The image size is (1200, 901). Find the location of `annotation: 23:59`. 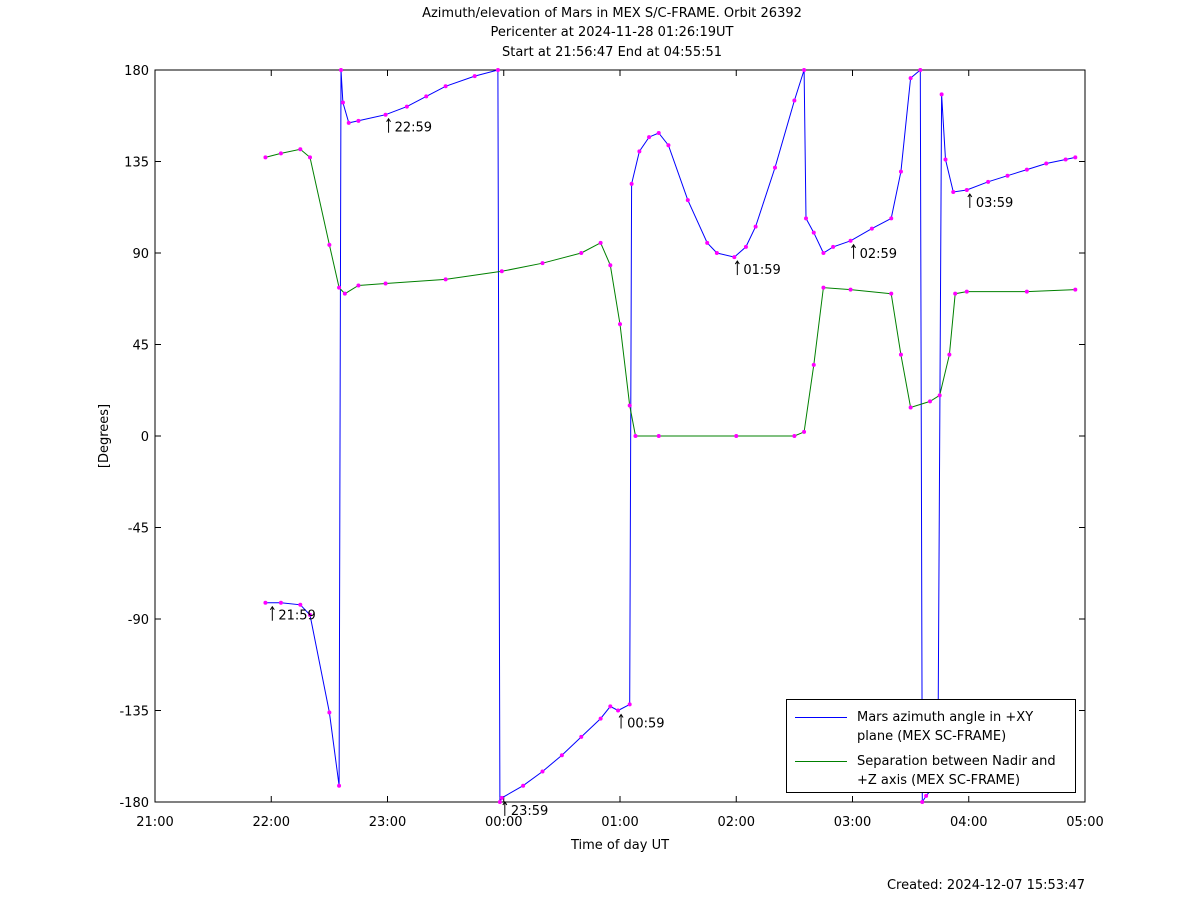

annotation: 23:59 is located at coordinates (529, 811).